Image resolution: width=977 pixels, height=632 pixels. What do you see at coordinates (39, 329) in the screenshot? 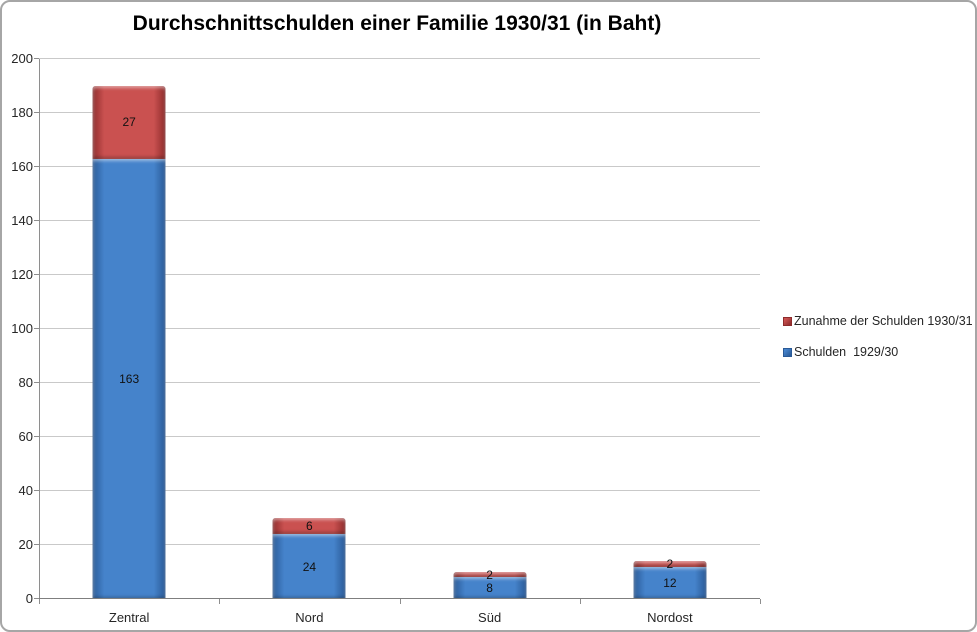
I see `y-axis-line` at bounding box center [39, 329].